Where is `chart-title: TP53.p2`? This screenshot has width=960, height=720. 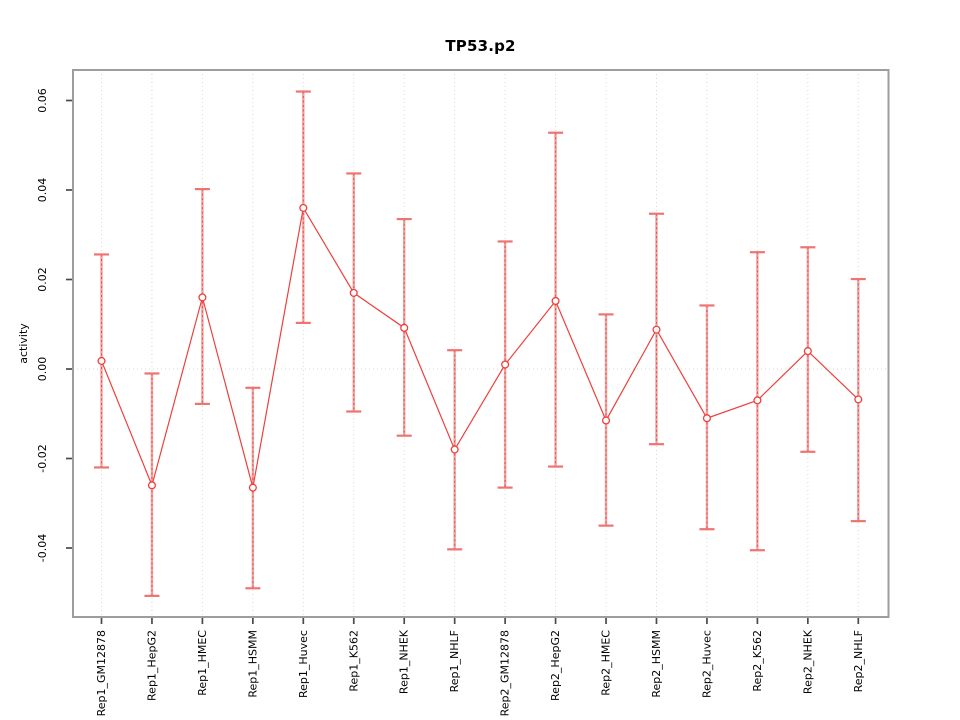 chart-title: TP53.p2 is located at coordinates (480, 46).